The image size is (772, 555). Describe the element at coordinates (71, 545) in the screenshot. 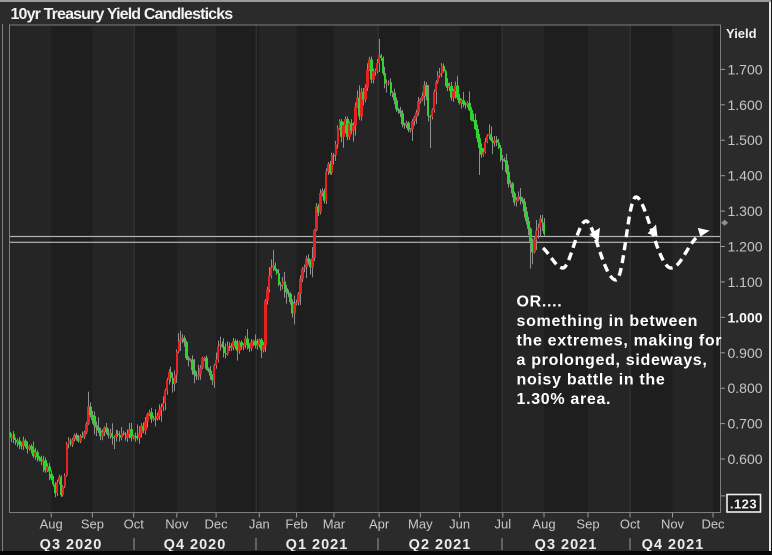

I see `svg-text: Q3 2020` at that location.